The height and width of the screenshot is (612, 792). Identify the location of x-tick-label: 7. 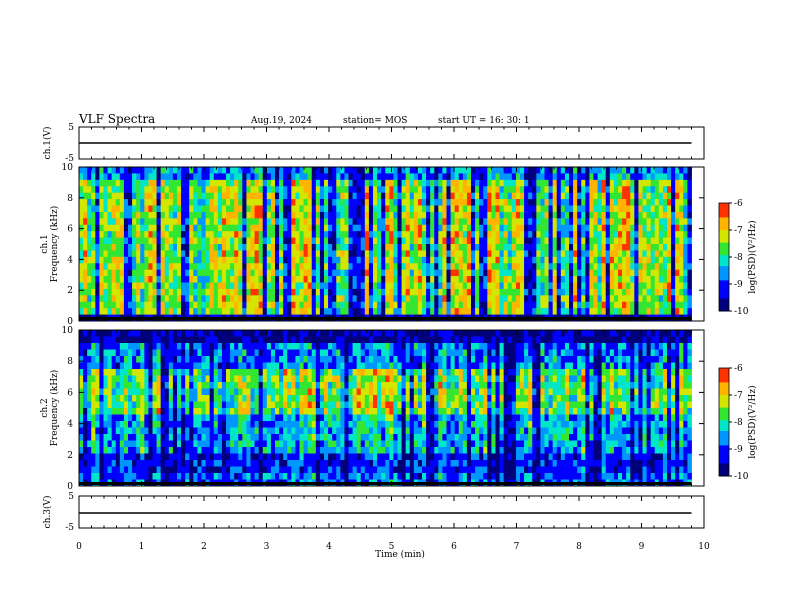
(517, 547).